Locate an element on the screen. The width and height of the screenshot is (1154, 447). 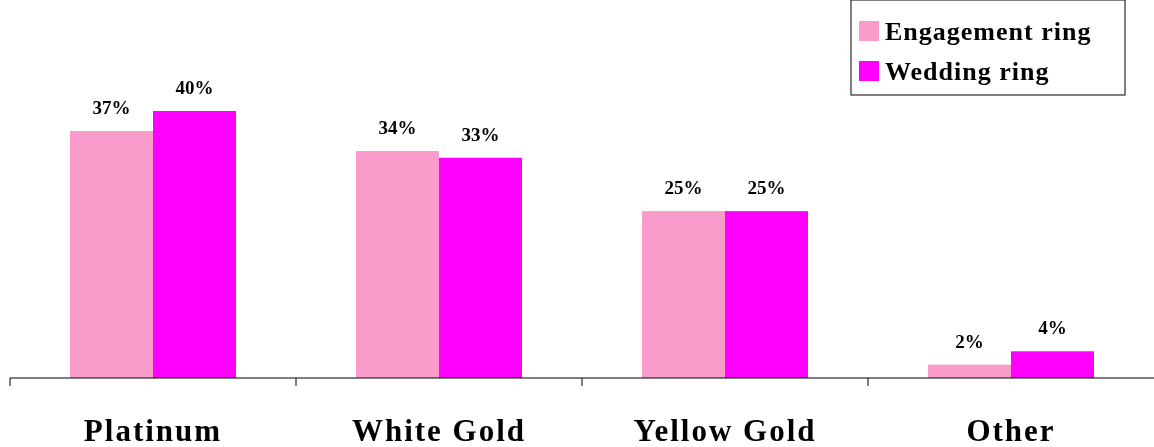
data-label: 37% is located at coordinates (111, 108).